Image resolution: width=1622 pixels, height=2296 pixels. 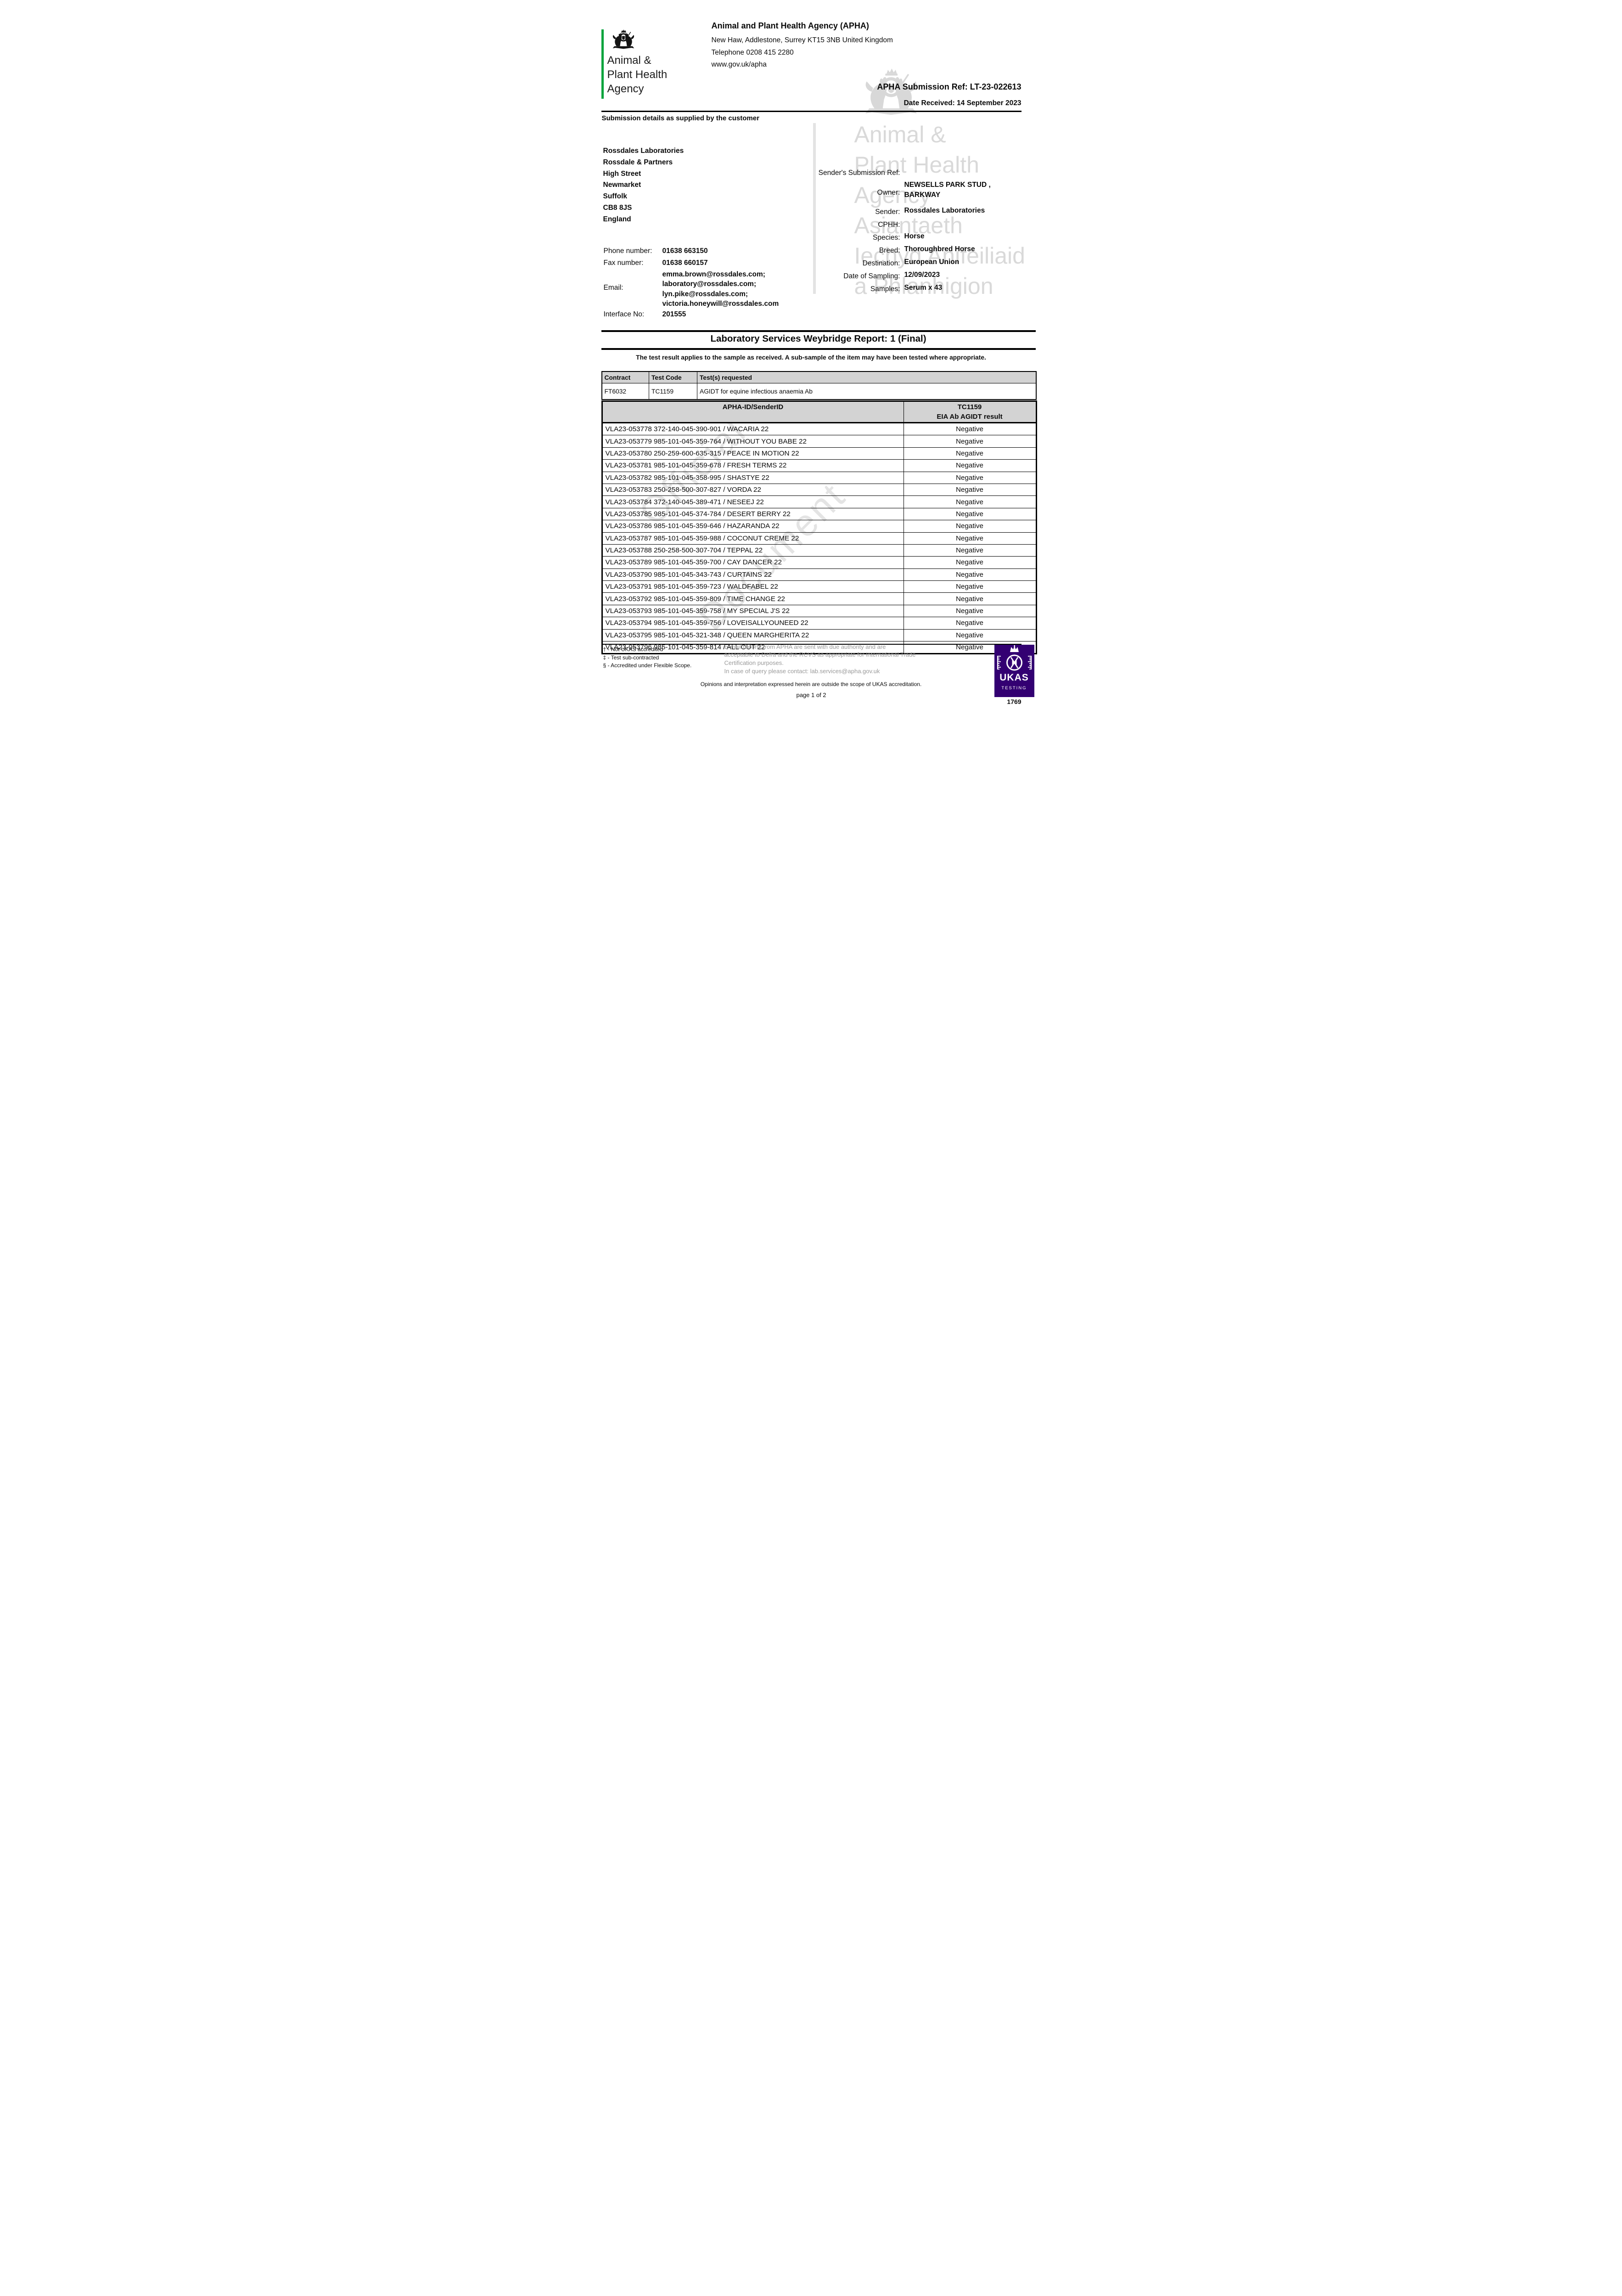 I want to click on phone-label: Phone number:, so click(x=627, y=251).